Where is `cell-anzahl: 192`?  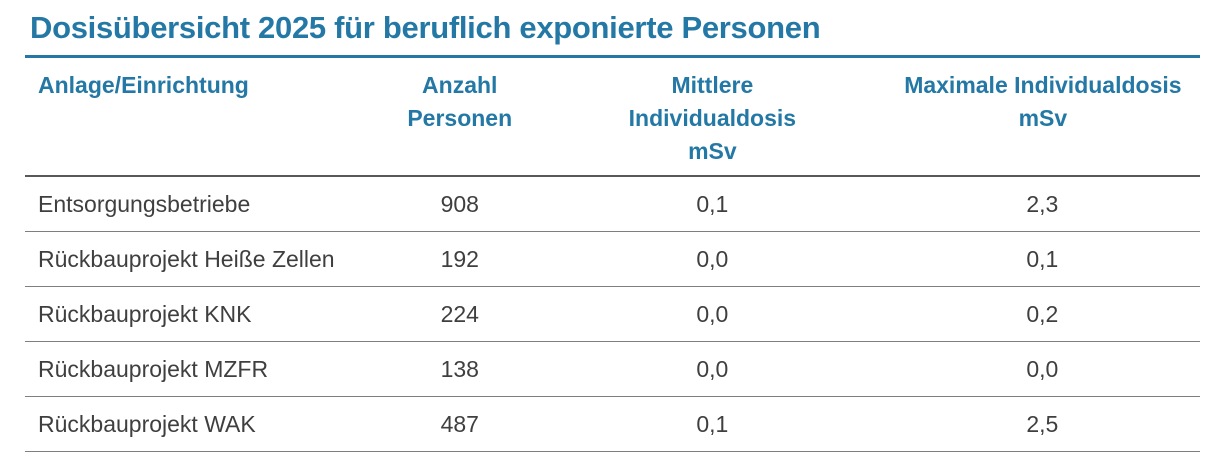 cell-anzahl: 192 is located at coordinates (459, 259).